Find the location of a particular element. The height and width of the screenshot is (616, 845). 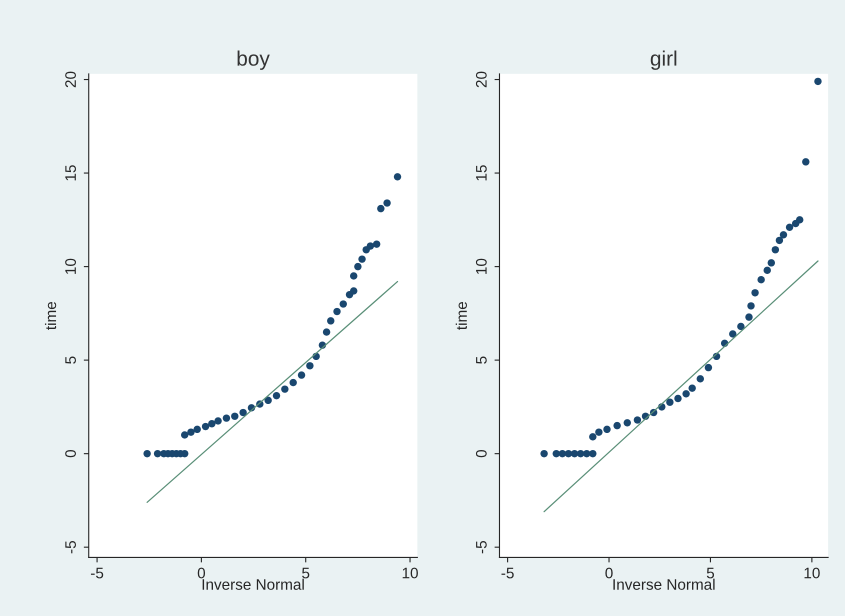

chart-title: girl is located at coordinates (663, 60).